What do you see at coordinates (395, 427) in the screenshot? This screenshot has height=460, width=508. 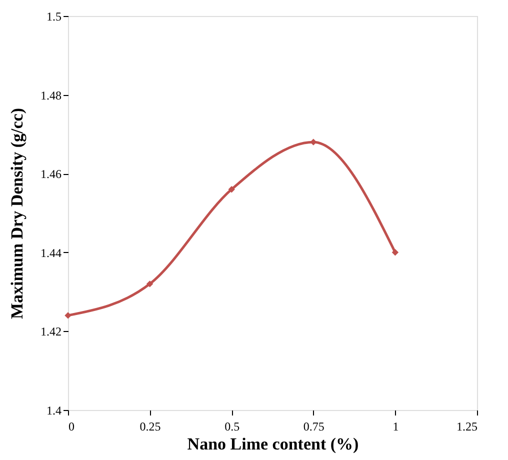 I see `x-tick-label: 1` at bounding box center [395, 427].